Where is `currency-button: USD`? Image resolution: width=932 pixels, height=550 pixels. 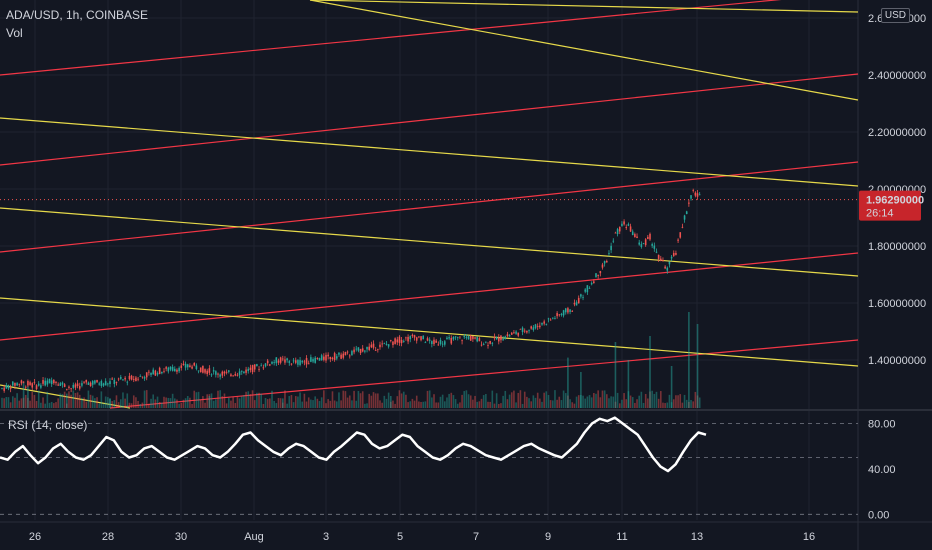
currency-button: USD is located at coordinates (895, 15).